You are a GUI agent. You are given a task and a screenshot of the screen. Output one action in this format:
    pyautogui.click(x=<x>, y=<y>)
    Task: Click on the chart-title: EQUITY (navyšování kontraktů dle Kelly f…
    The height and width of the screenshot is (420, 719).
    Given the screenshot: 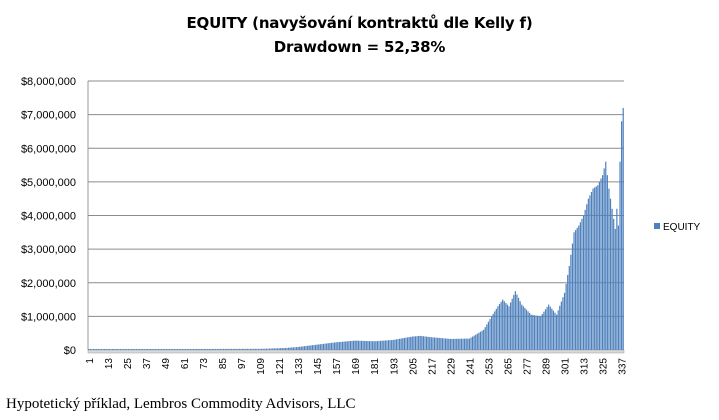 What is the action you would take?
    pyautogui.click(x=359, y=23)
    